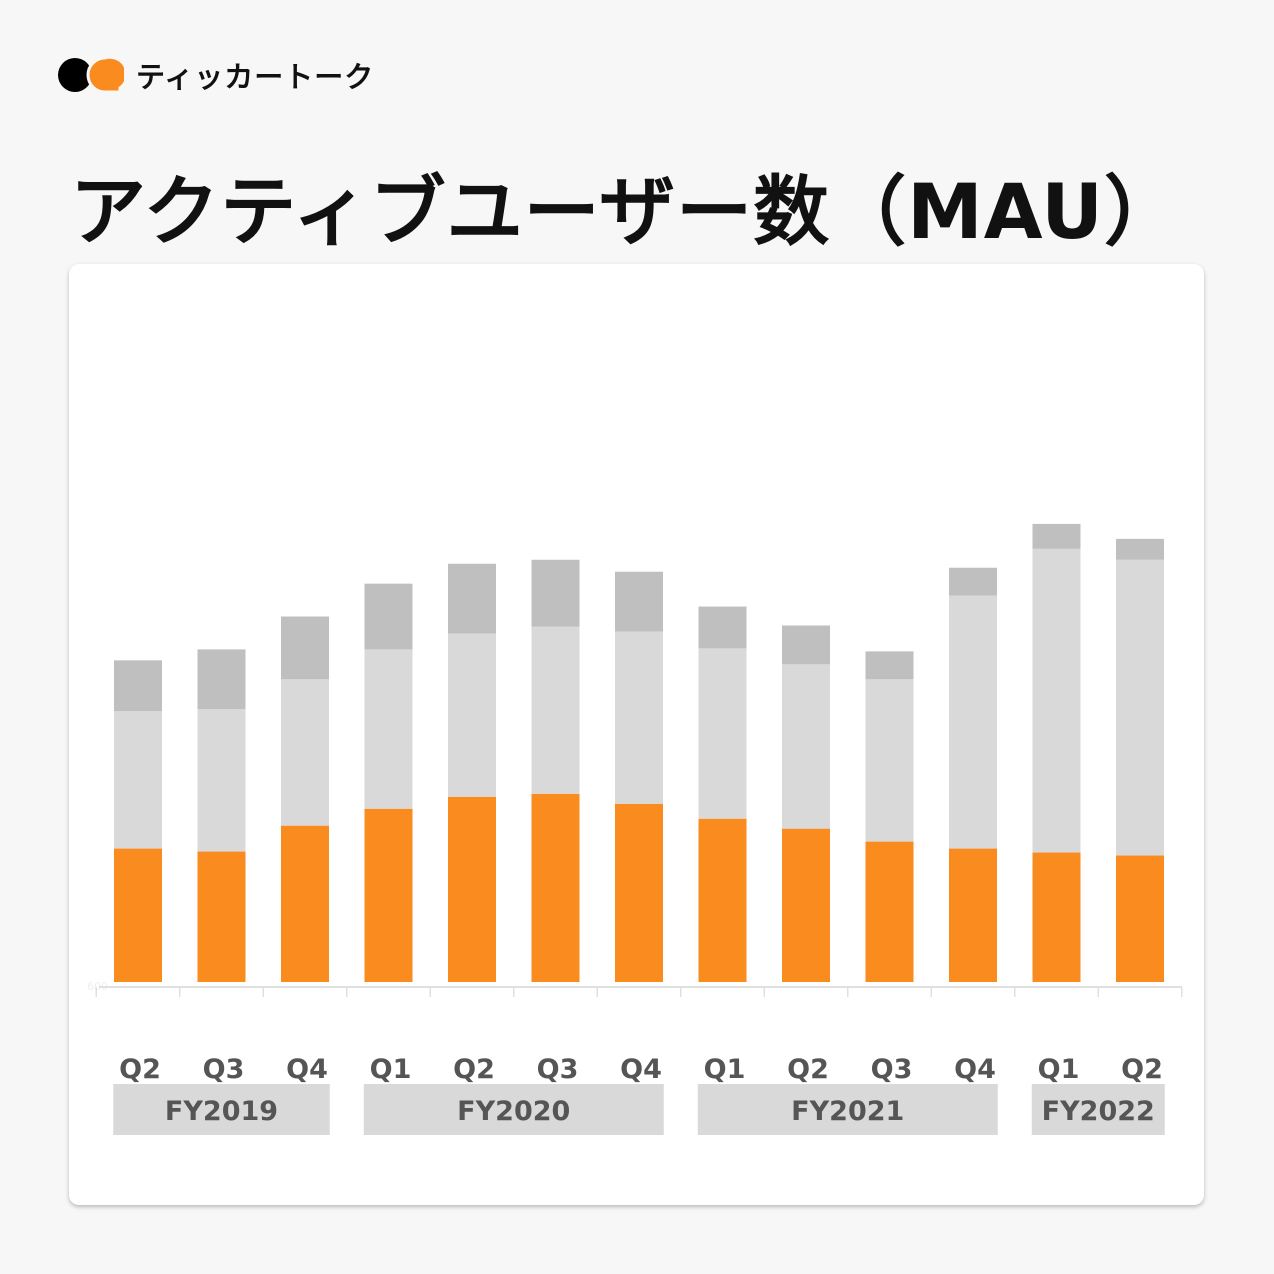  I want to click on fiscal-year-label: FY2021, so click(847, 1111).